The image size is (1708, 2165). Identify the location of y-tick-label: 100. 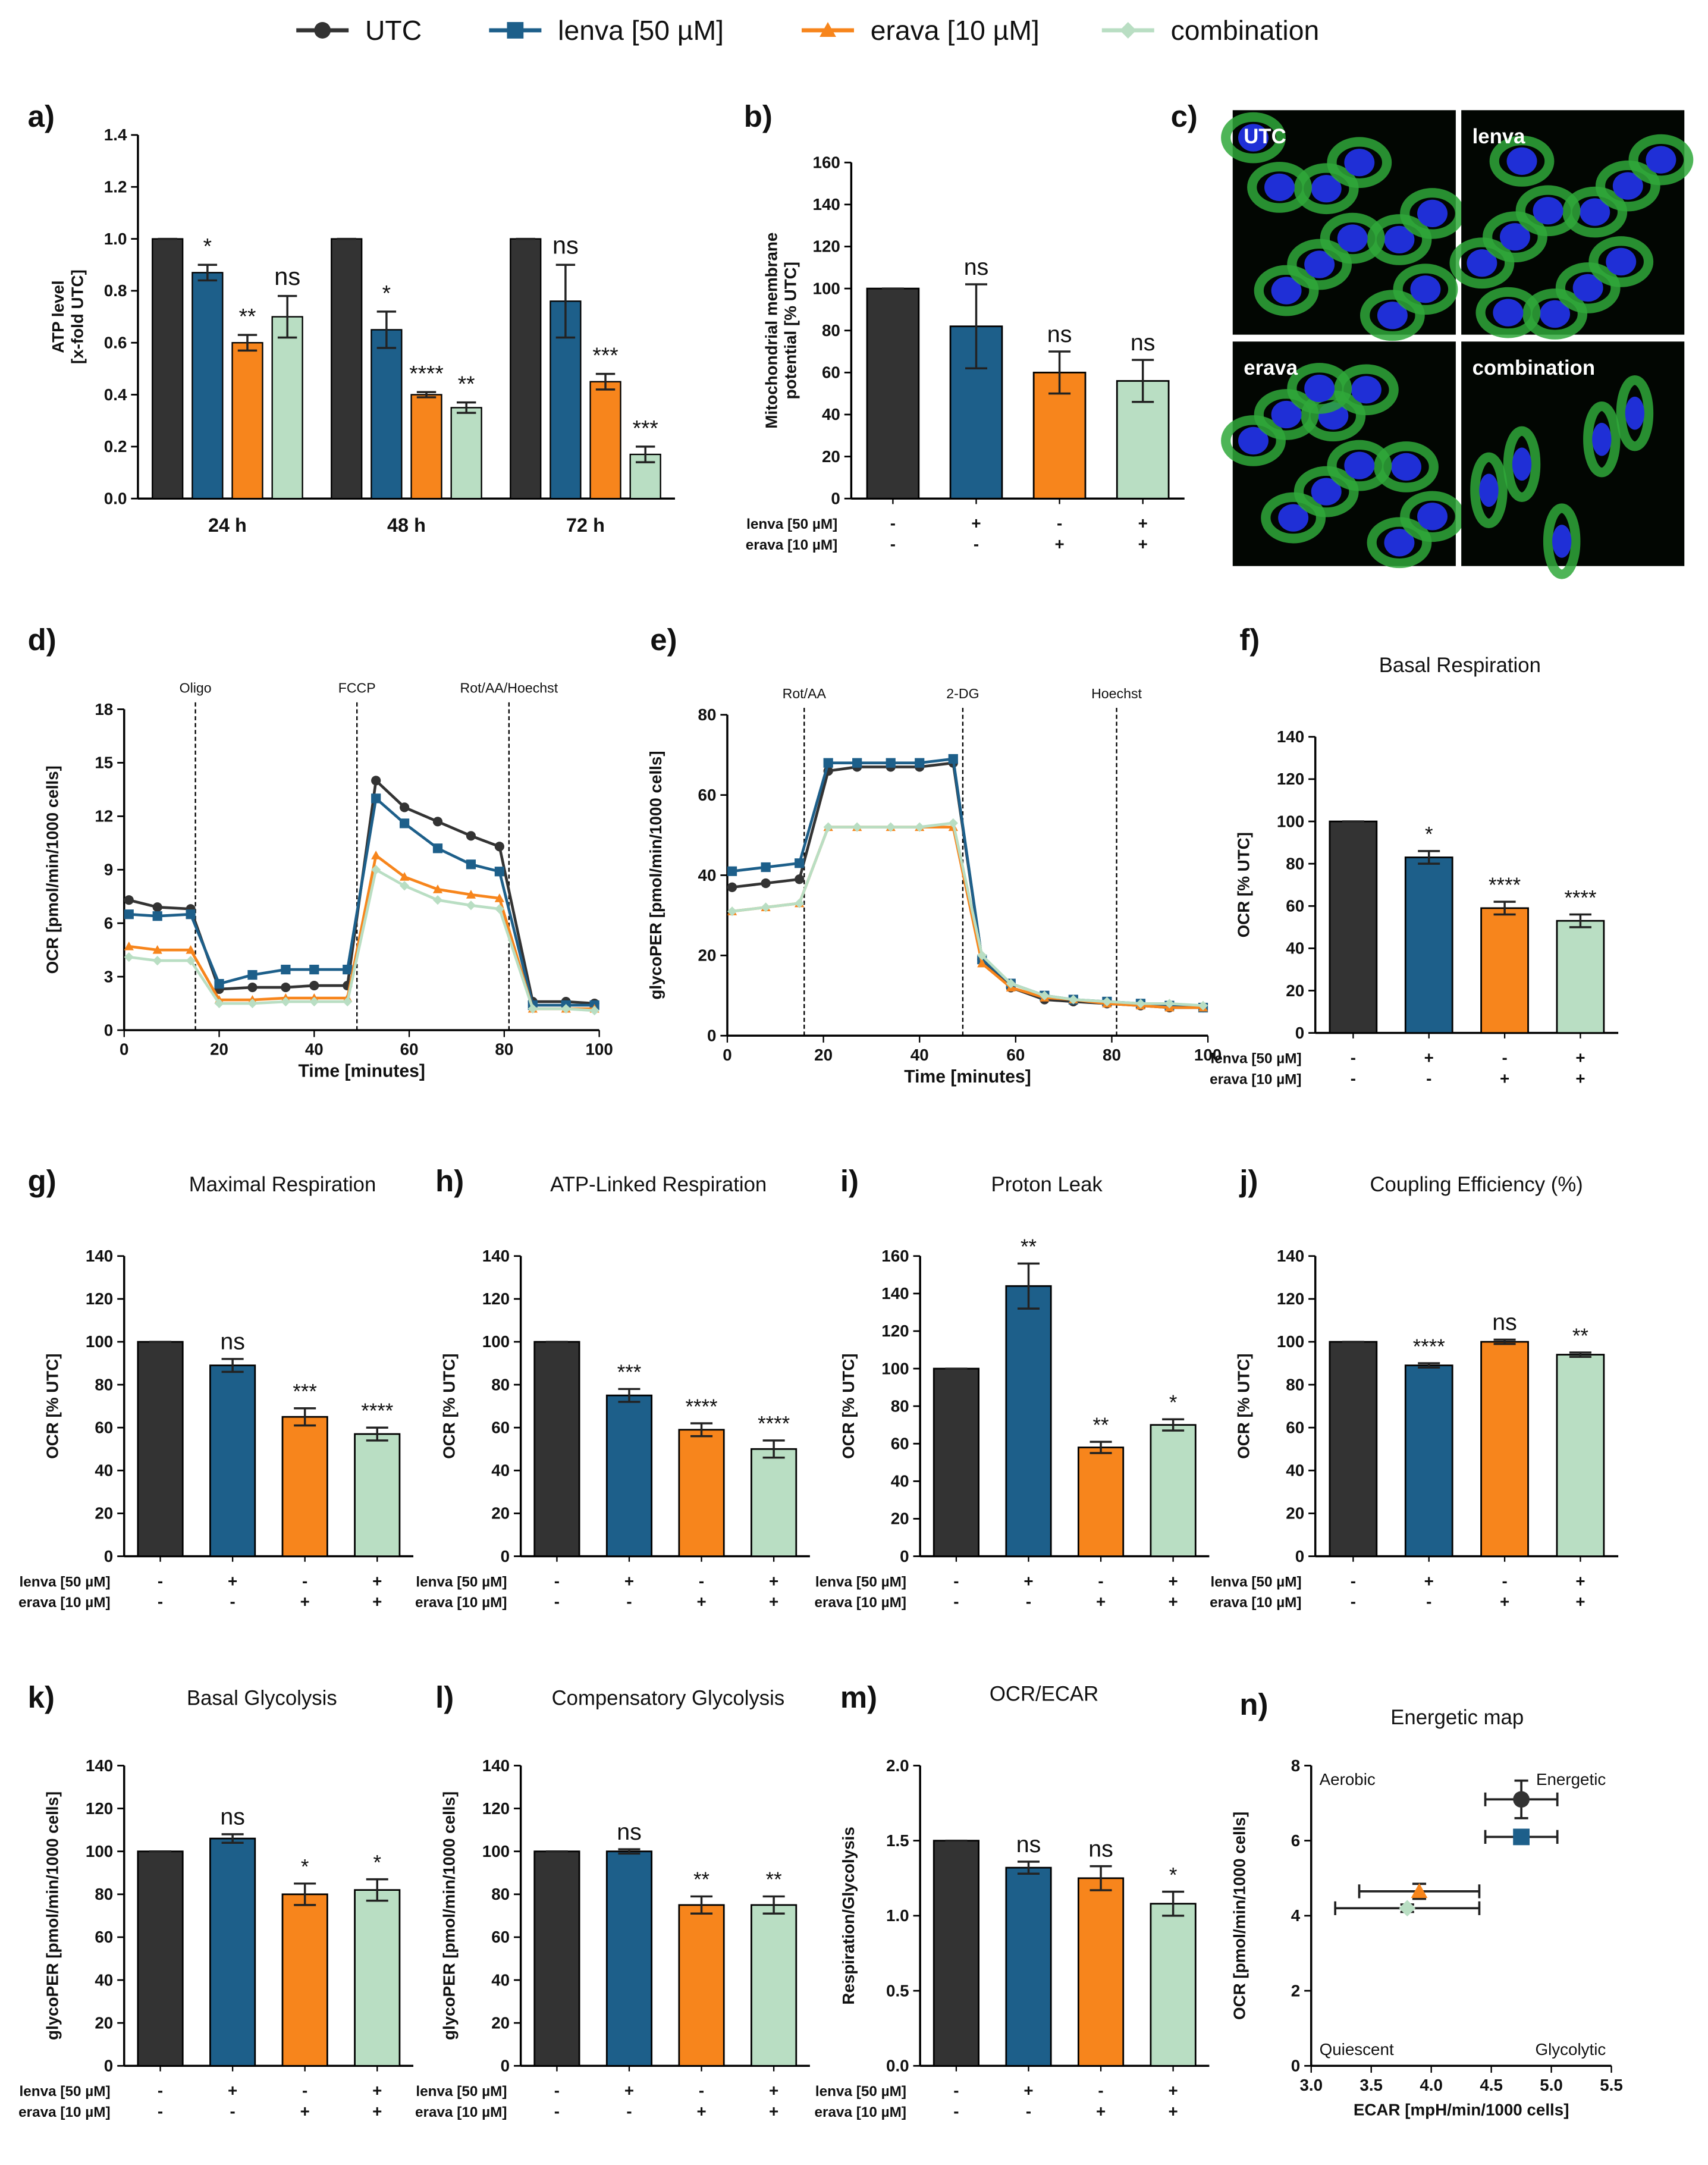
(496, 1342).